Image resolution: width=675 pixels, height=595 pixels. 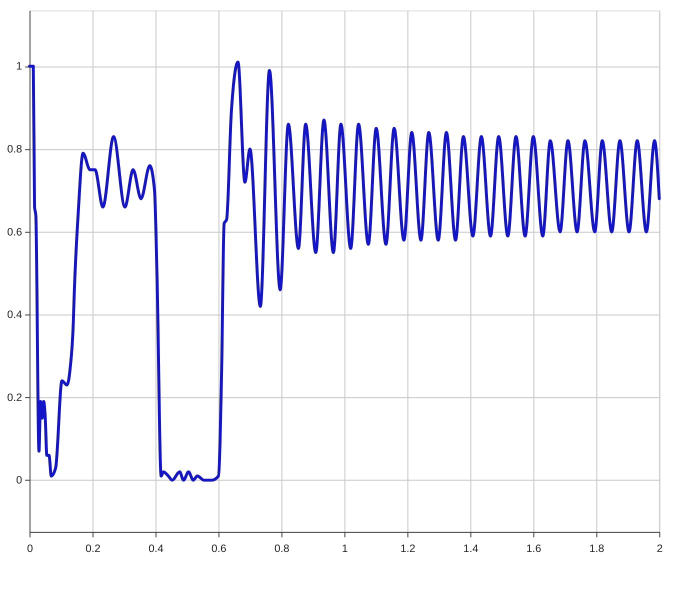 What do you see at coordinates (14, 150) in the screenshot?
I see `y-tick-label: 0.8` at bounding box center [14, 150].